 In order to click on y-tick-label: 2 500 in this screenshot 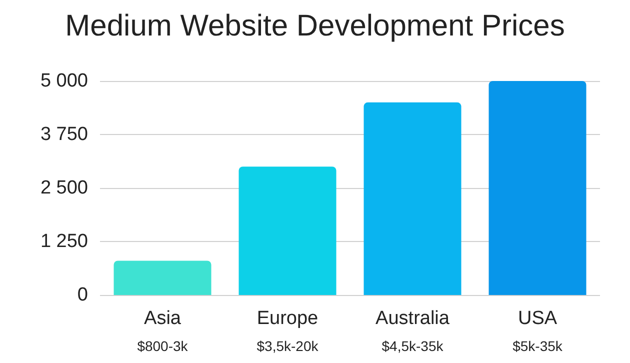, I will do `click(64, 188)`.